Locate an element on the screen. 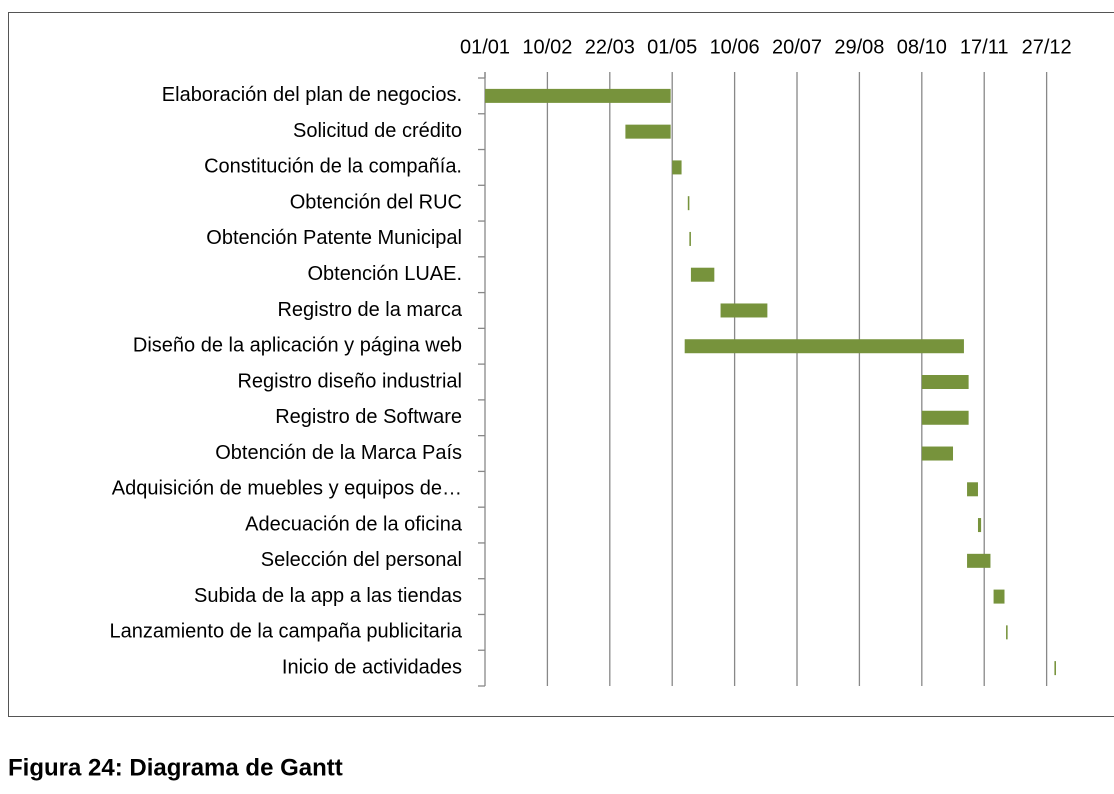 Image resolution: width=1114 pixels, height=794 pixels. x-tick-label: 20/07 is located at coordinates (797, 47).